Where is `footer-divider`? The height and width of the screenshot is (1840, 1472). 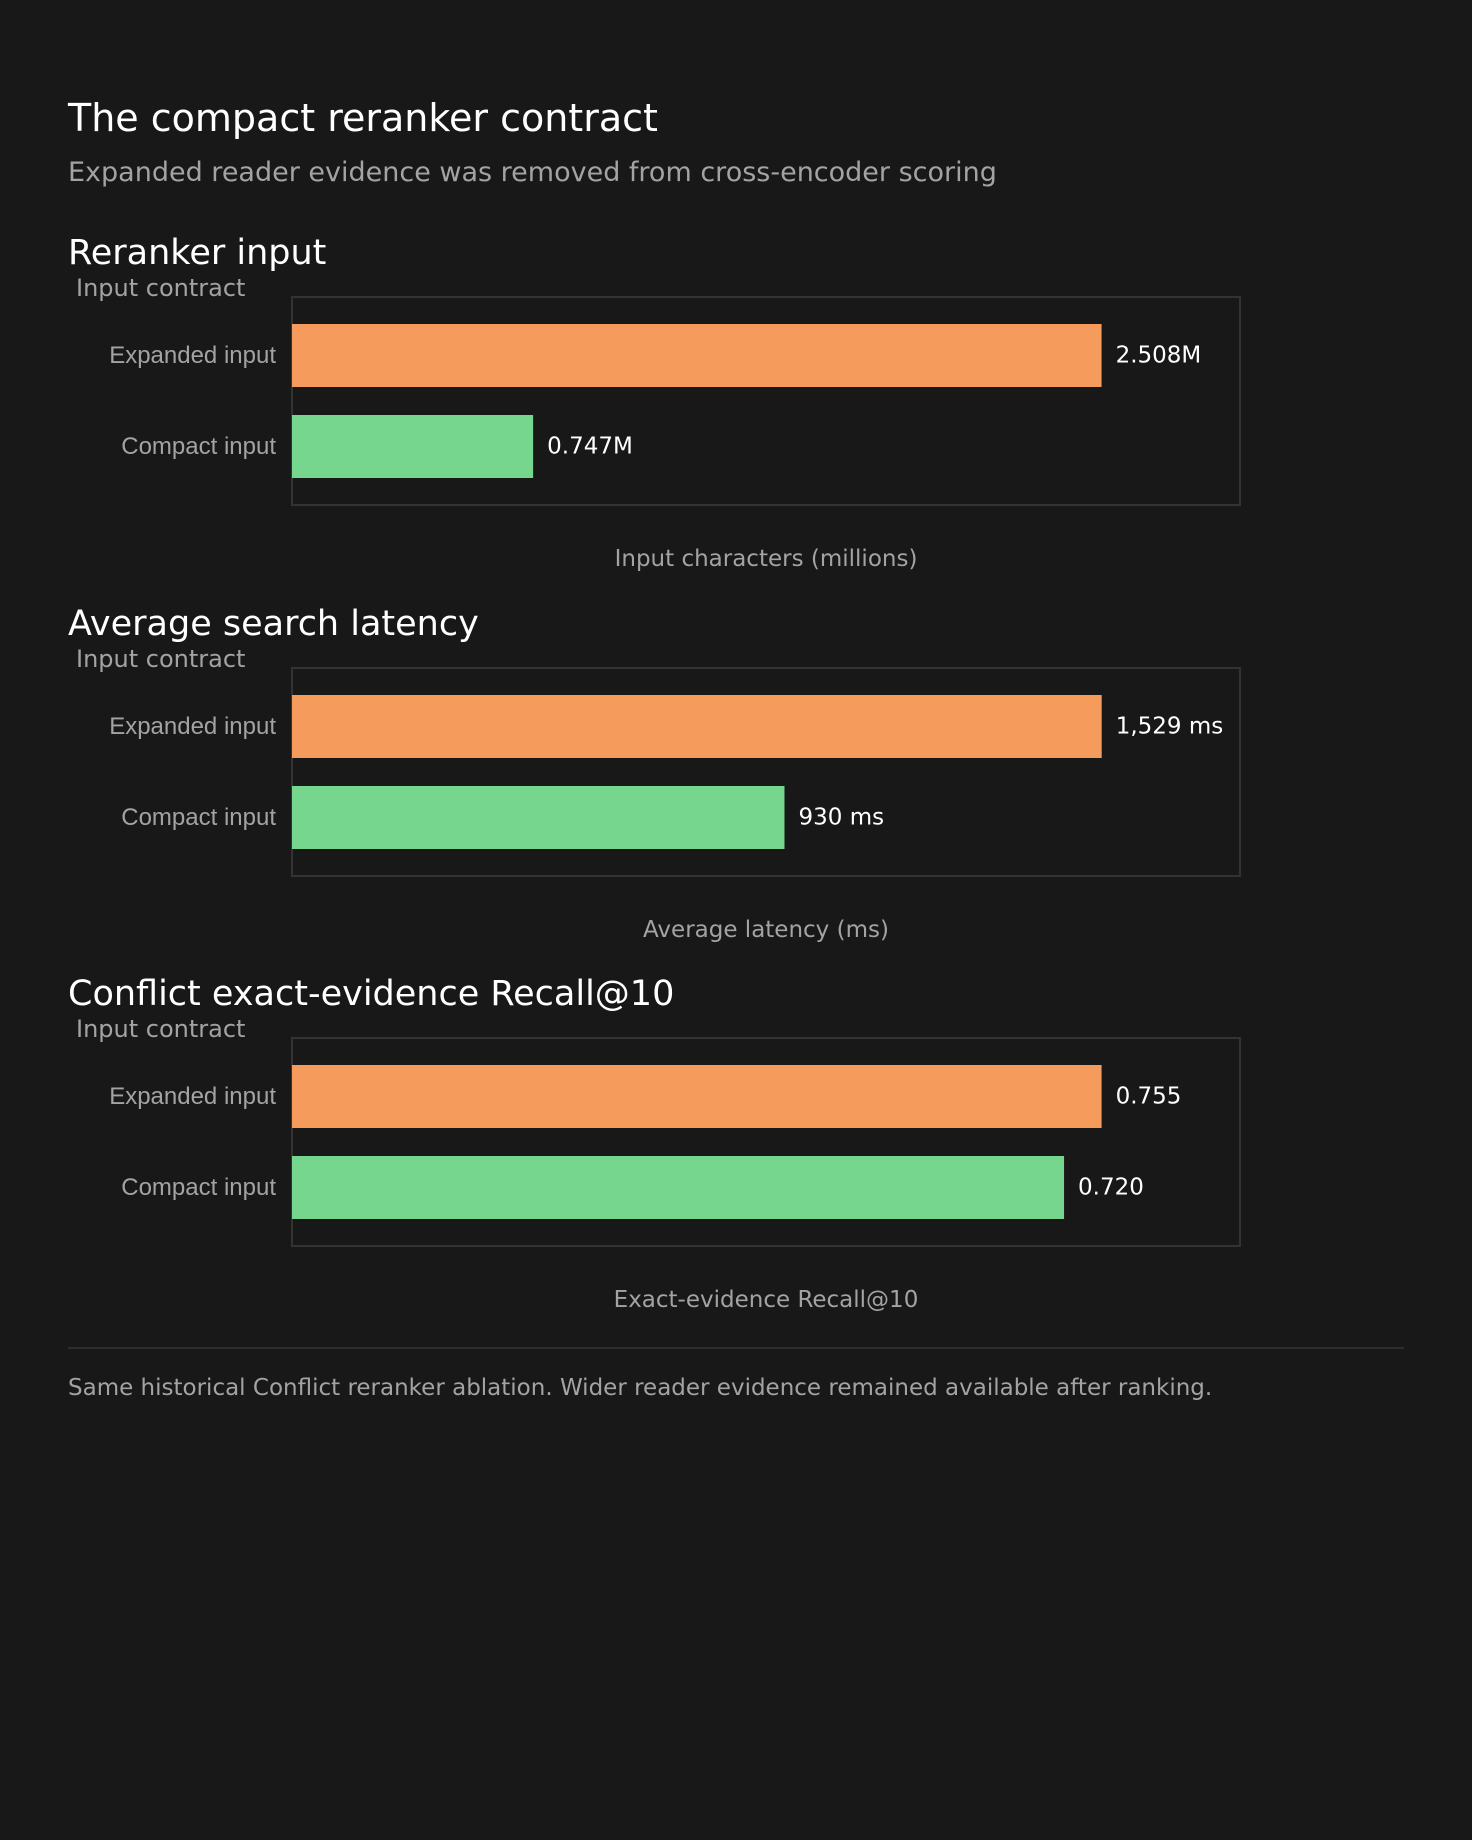
footer-divider is located at coordinates (736, 1348).